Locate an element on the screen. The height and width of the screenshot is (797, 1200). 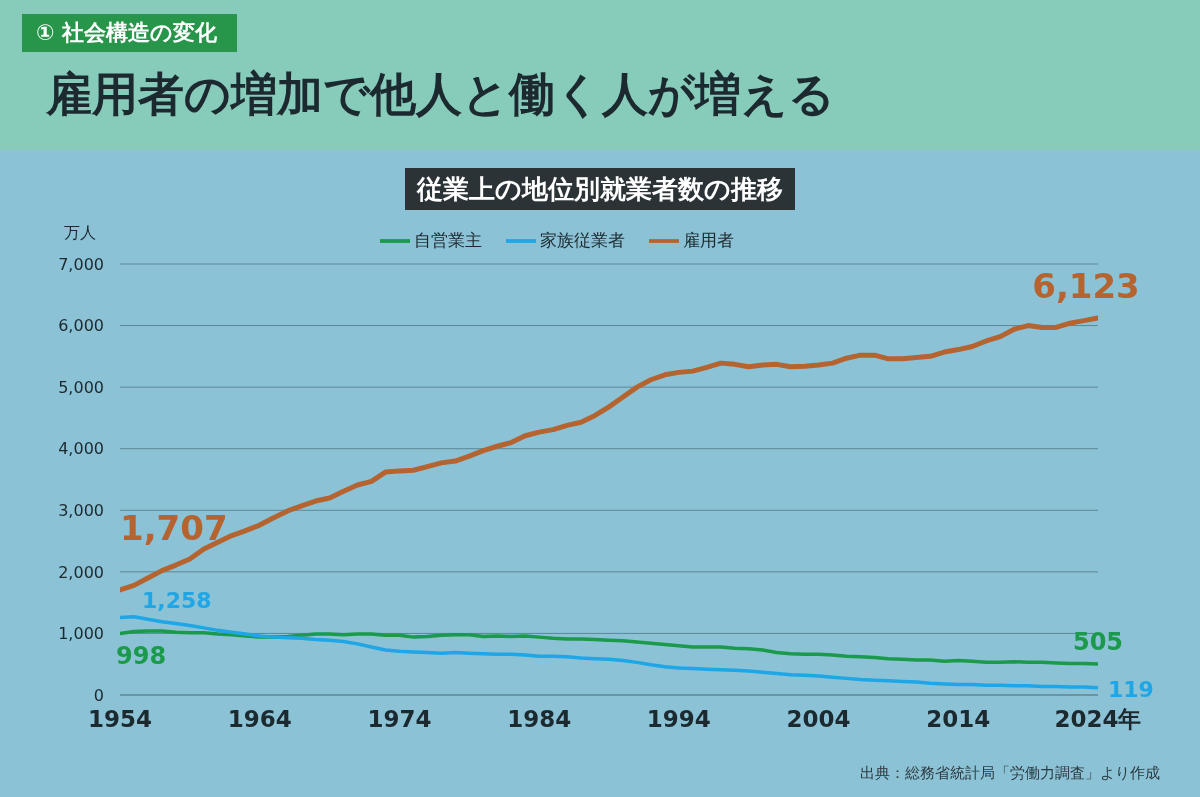
y-tick-label: 7,000 is located at coordinates (81, 264).